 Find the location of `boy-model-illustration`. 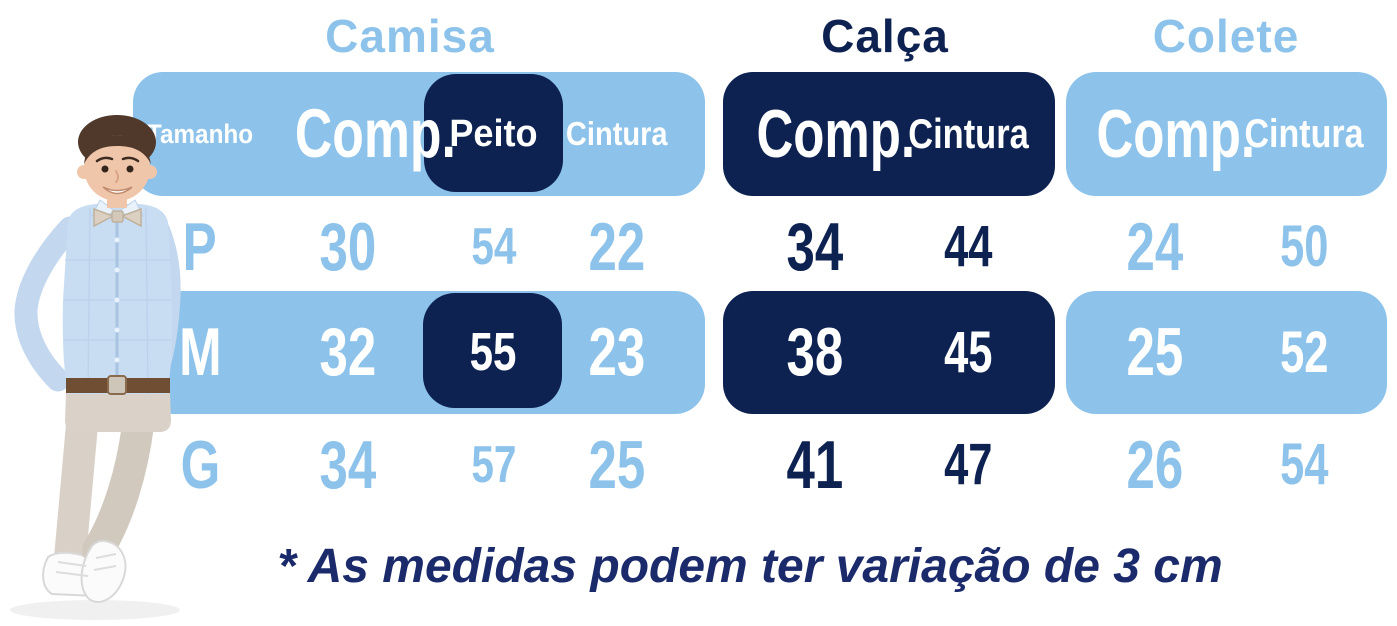

boy-model-illustration is located at coordinates (95, 367).